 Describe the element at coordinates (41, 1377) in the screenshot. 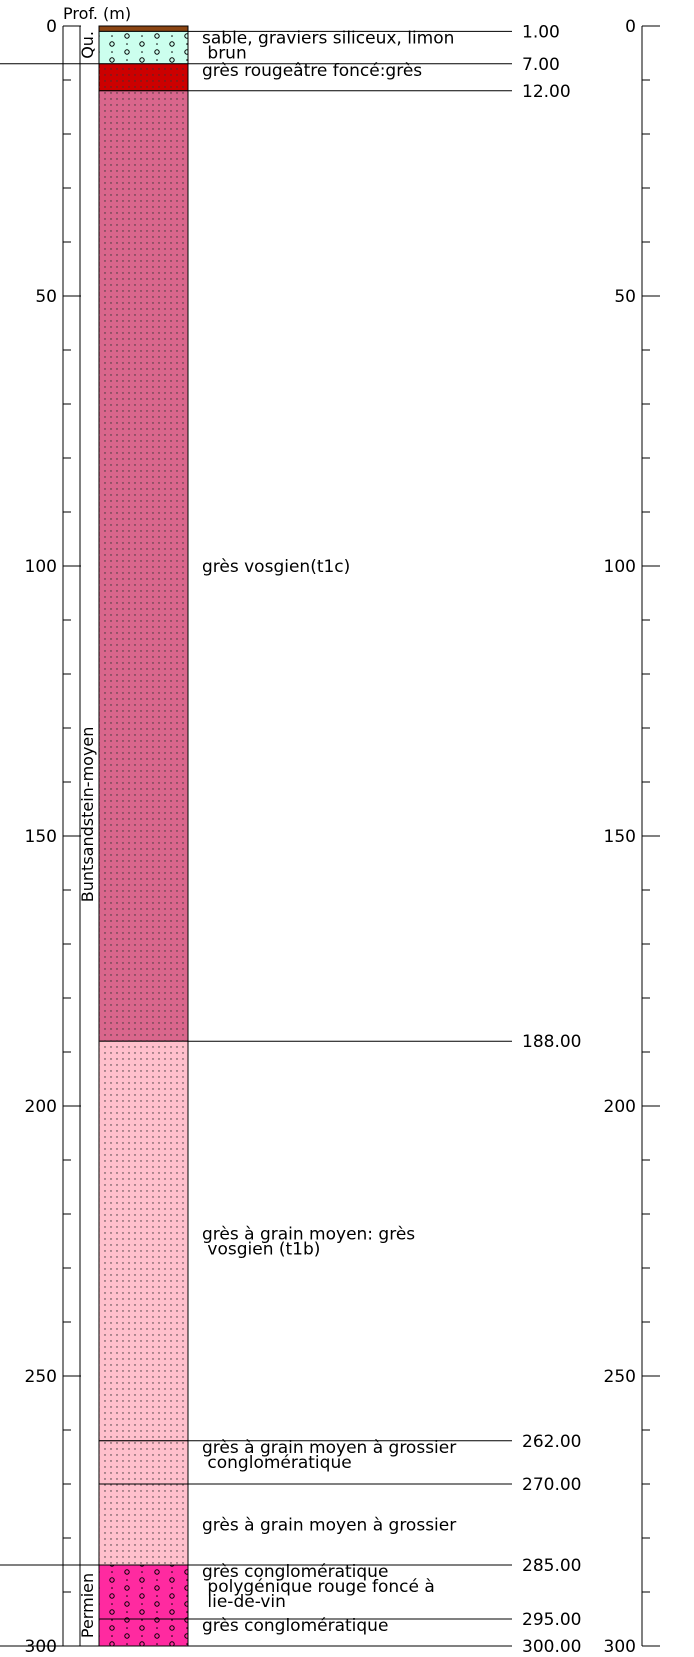

I see `left-depth-tick-label: 250` at that location.